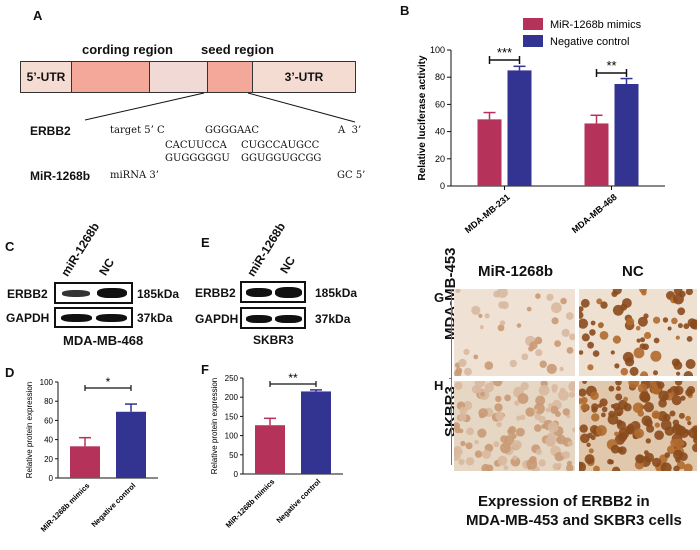 This screenshot has width=700, height=550. Describe the element at coordinates (440, 104) in the screenshot. I see `b-ytick-label: 60` at that location.